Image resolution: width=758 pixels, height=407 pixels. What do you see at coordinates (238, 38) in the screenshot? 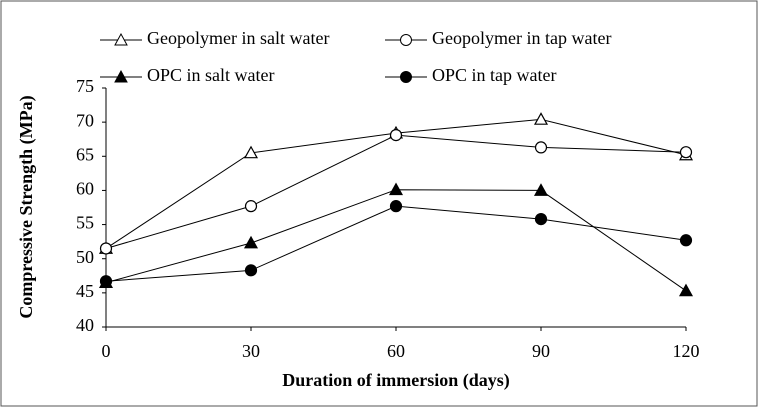
I see `legend-label: Geopolymer in salt water` at bounding box center [238, 38].